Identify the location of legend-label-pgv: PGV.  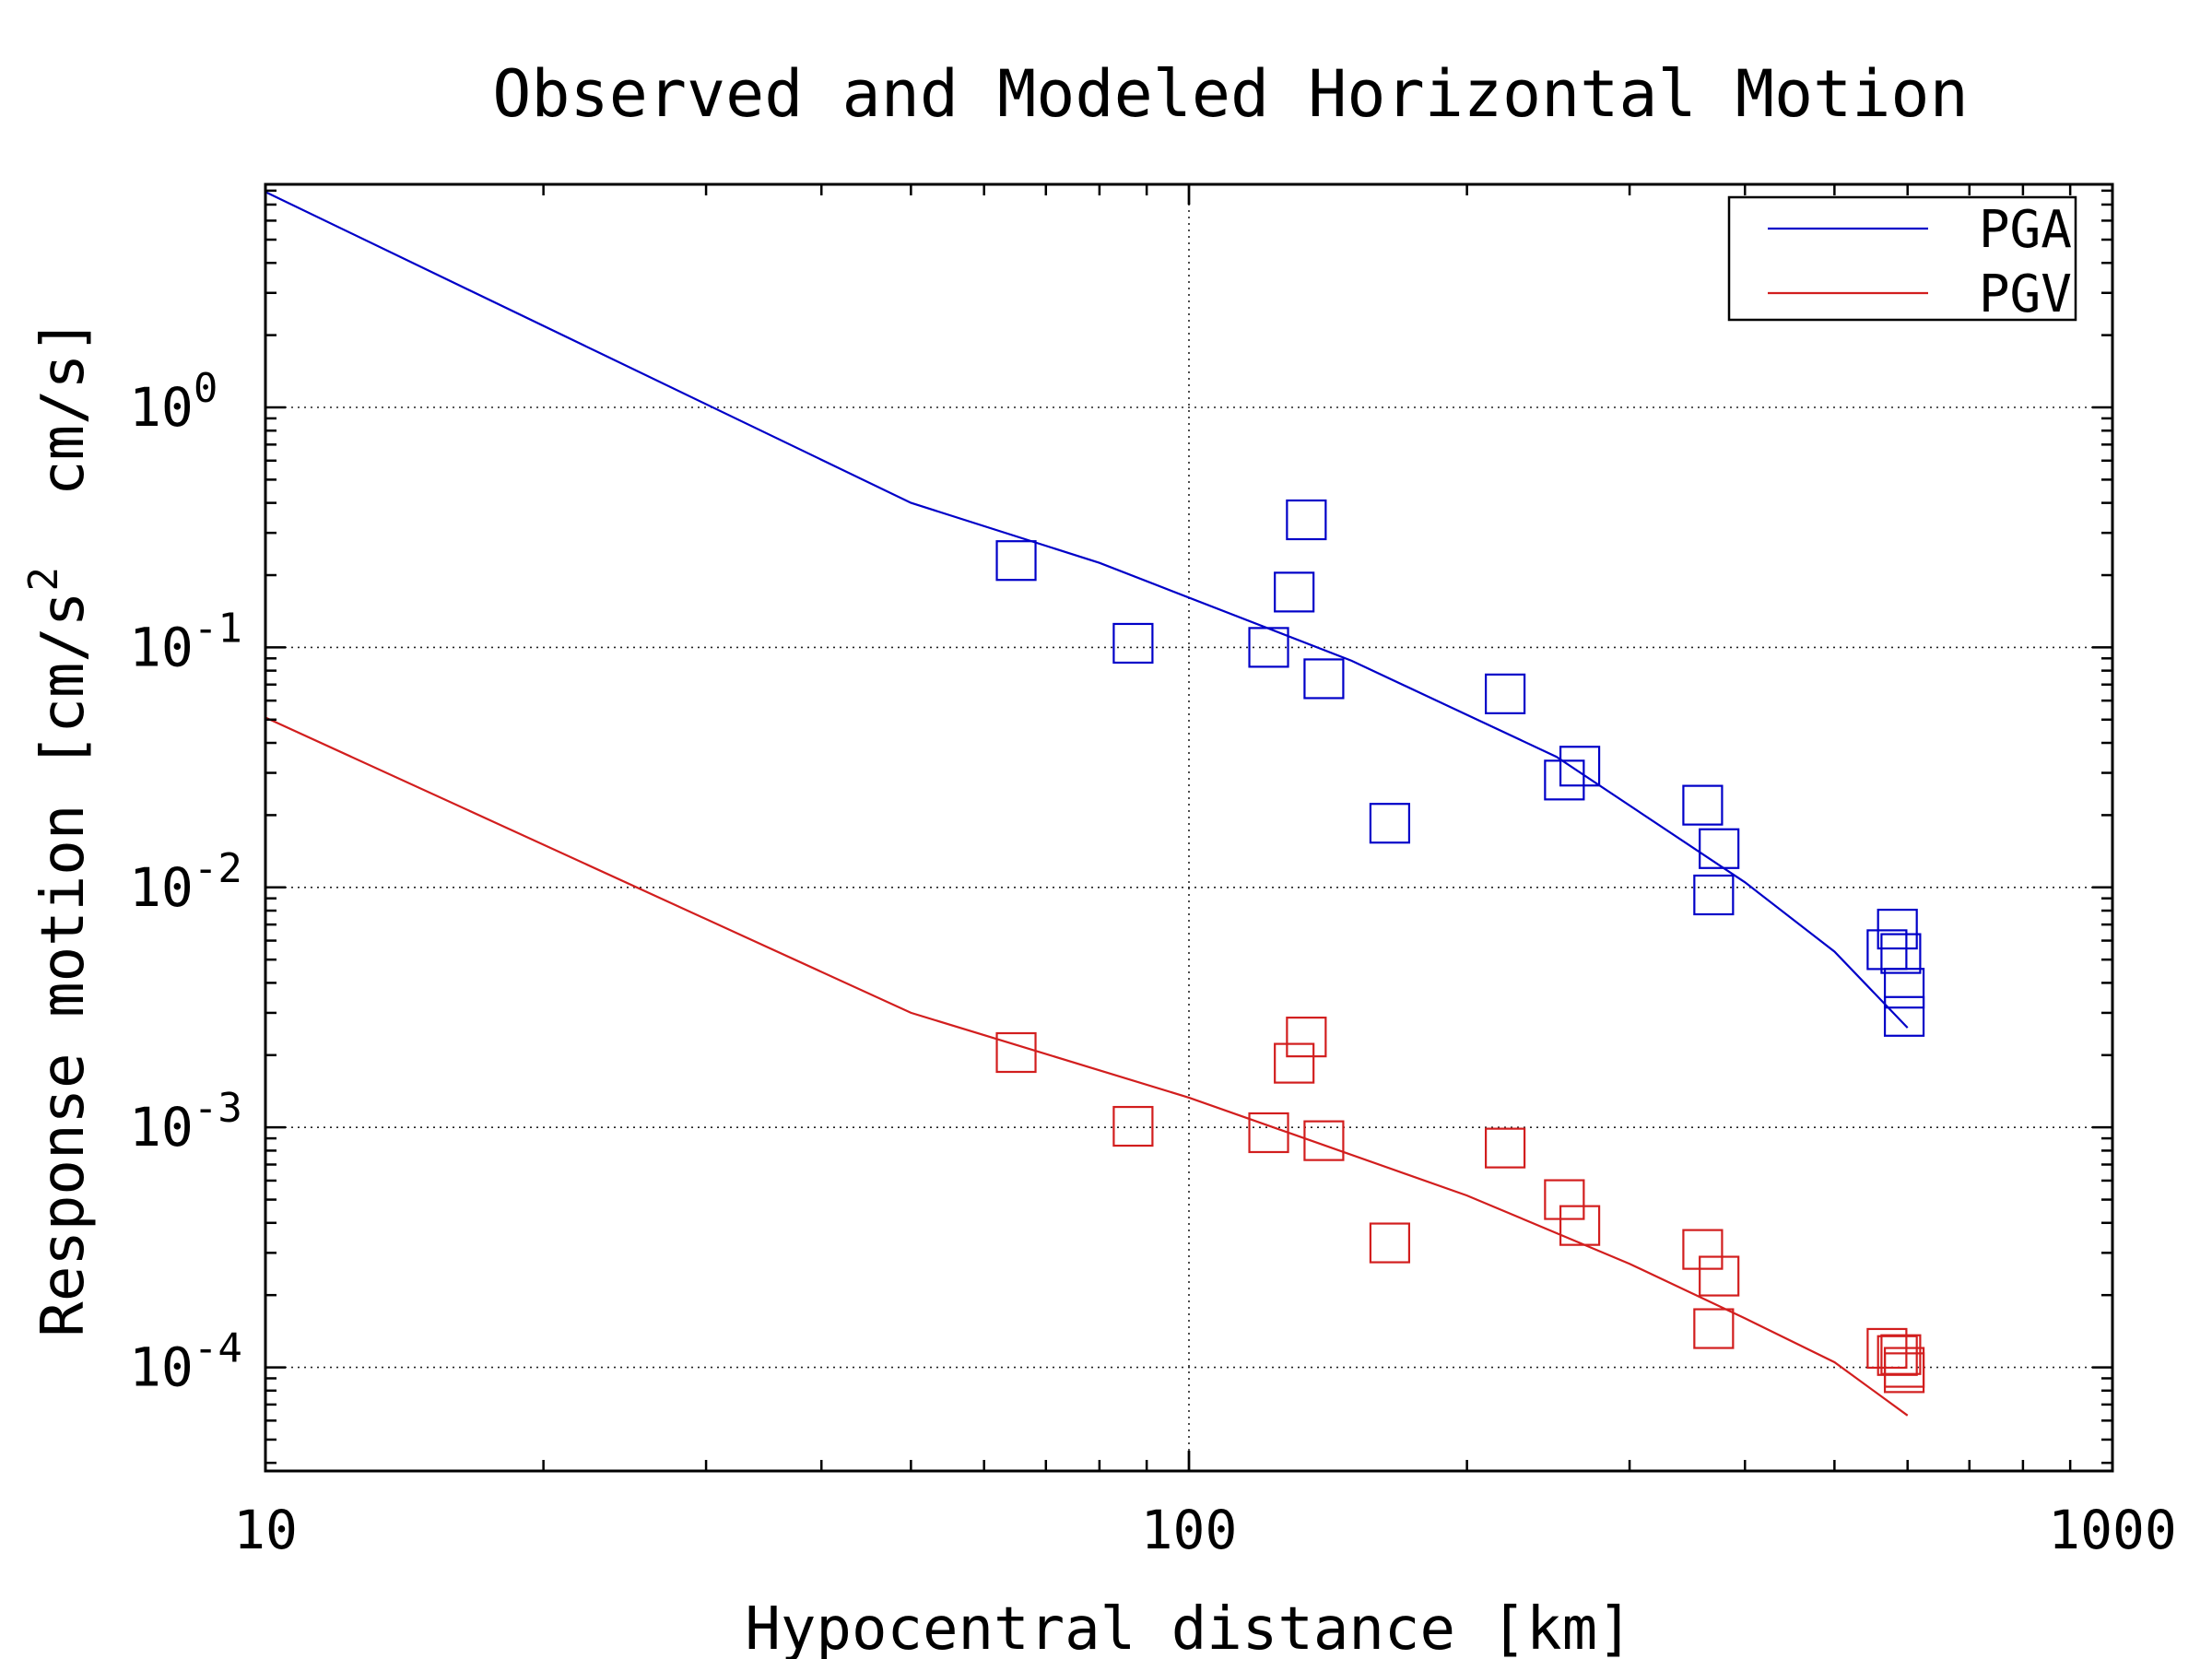
(2025, 294).